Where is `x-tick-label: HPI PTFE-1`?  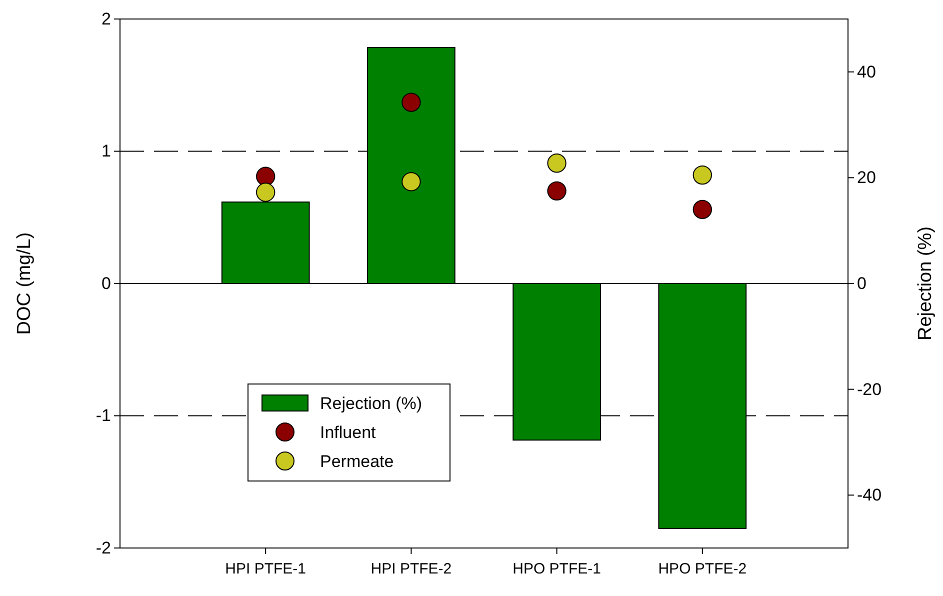
x-tick-label: HPI PTFE-1 is located at coordinates (265, 569).